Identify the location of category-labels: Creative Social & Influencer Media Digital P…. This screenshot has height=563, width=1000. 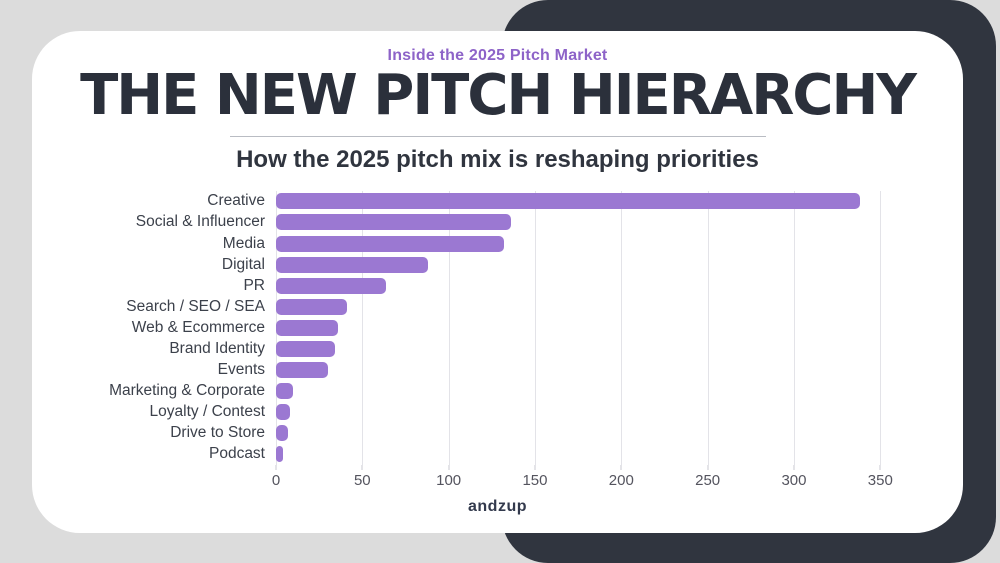
(157, 328).